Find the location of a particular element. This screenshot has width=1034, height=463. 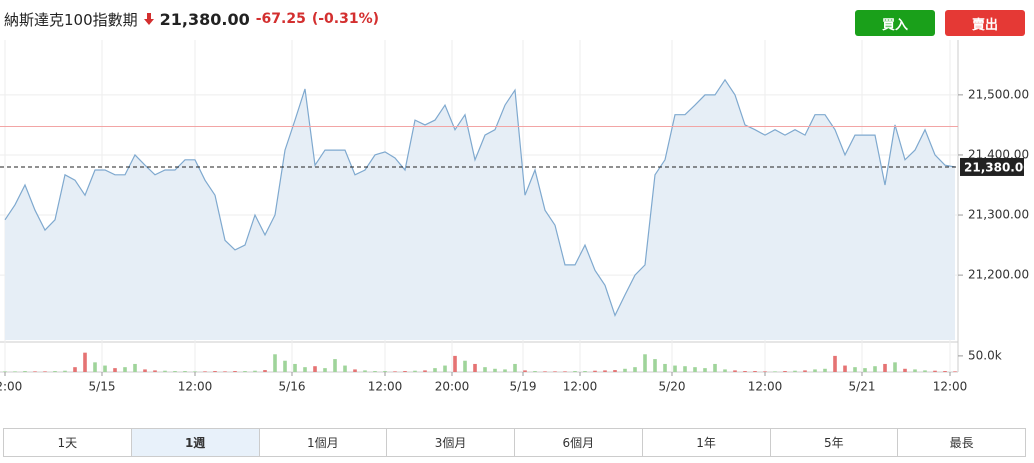

period-tab: 1年 is located at coordinates (707, 442).